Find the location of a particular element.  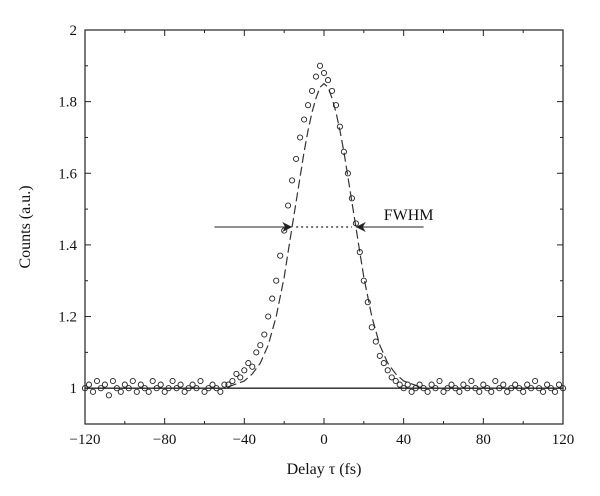

y-tick-label: 1.4 is located at coordinates (67, 246).